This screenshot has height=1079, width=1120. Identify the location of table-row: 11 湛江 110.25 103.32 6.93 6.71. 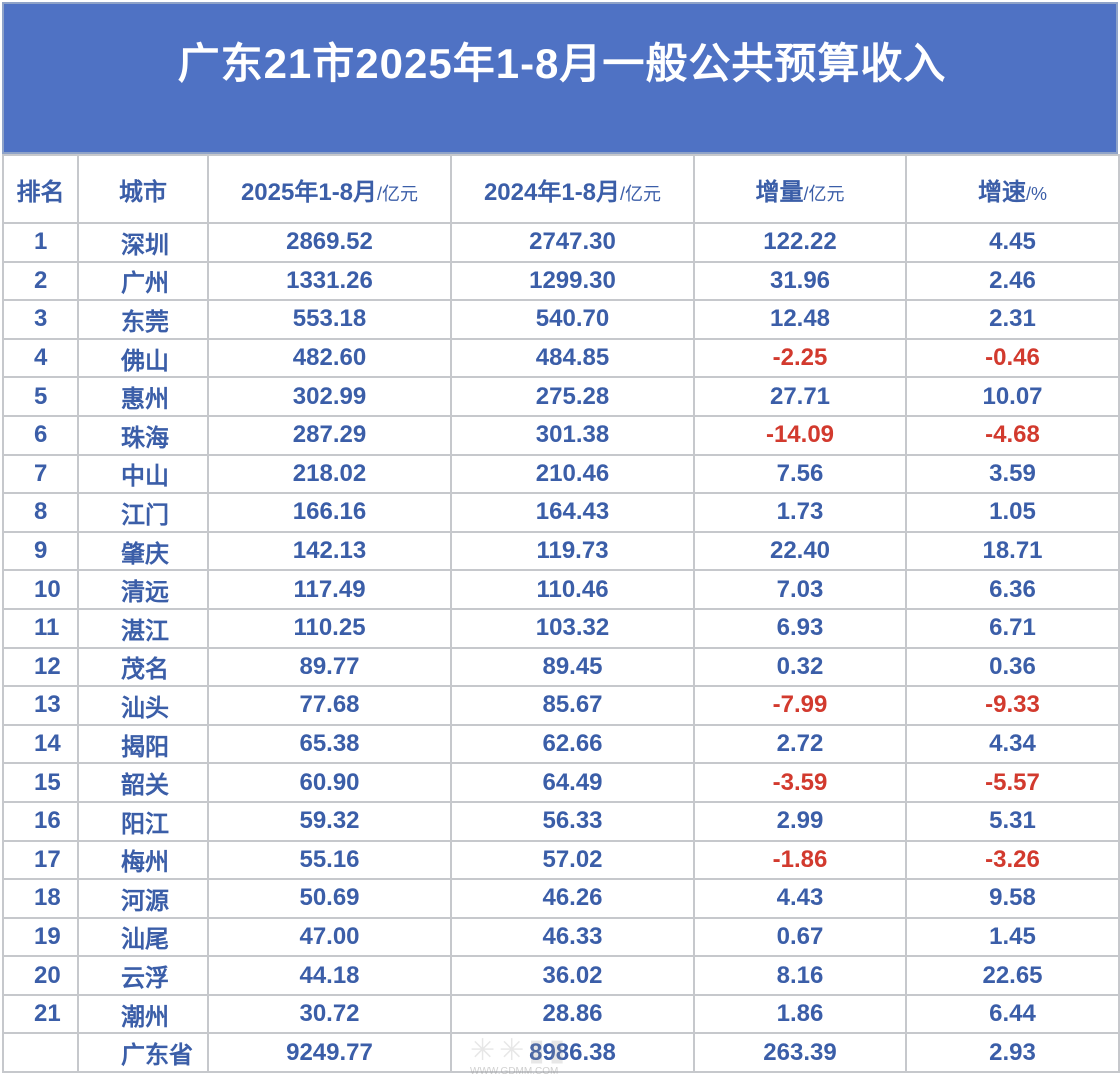
(561, 628).